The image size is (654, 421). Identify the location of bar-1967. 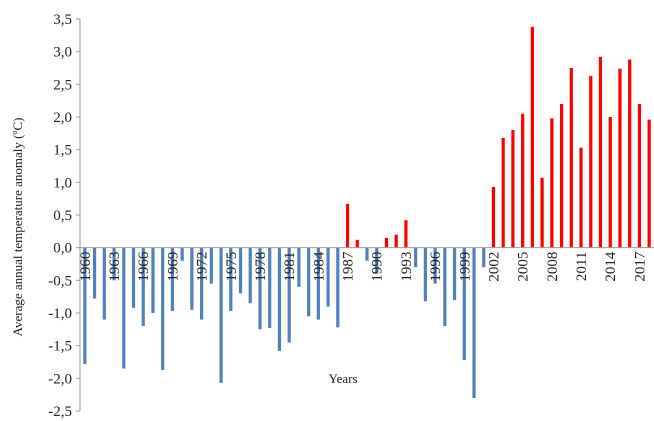
(153, 280).